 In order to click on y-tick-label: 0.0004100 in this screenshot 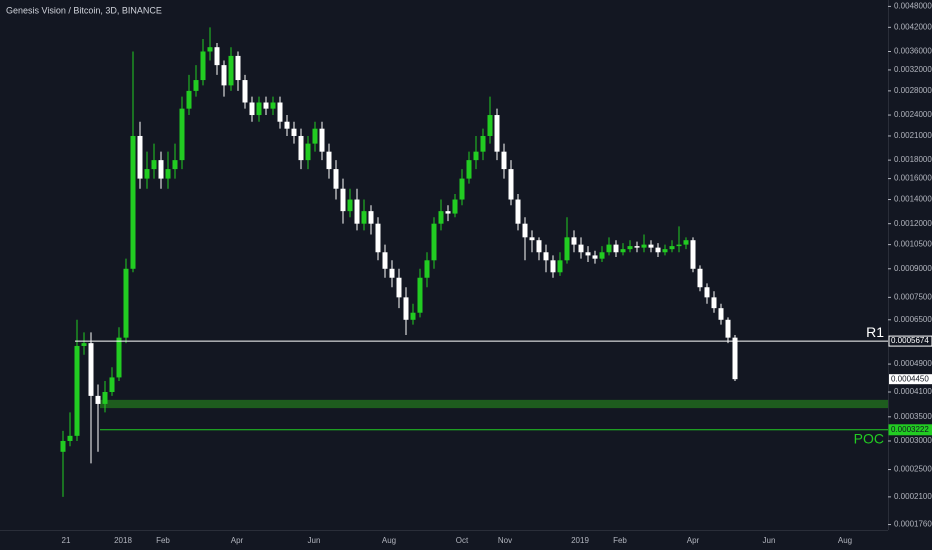, I will do `click(913, 391)`.